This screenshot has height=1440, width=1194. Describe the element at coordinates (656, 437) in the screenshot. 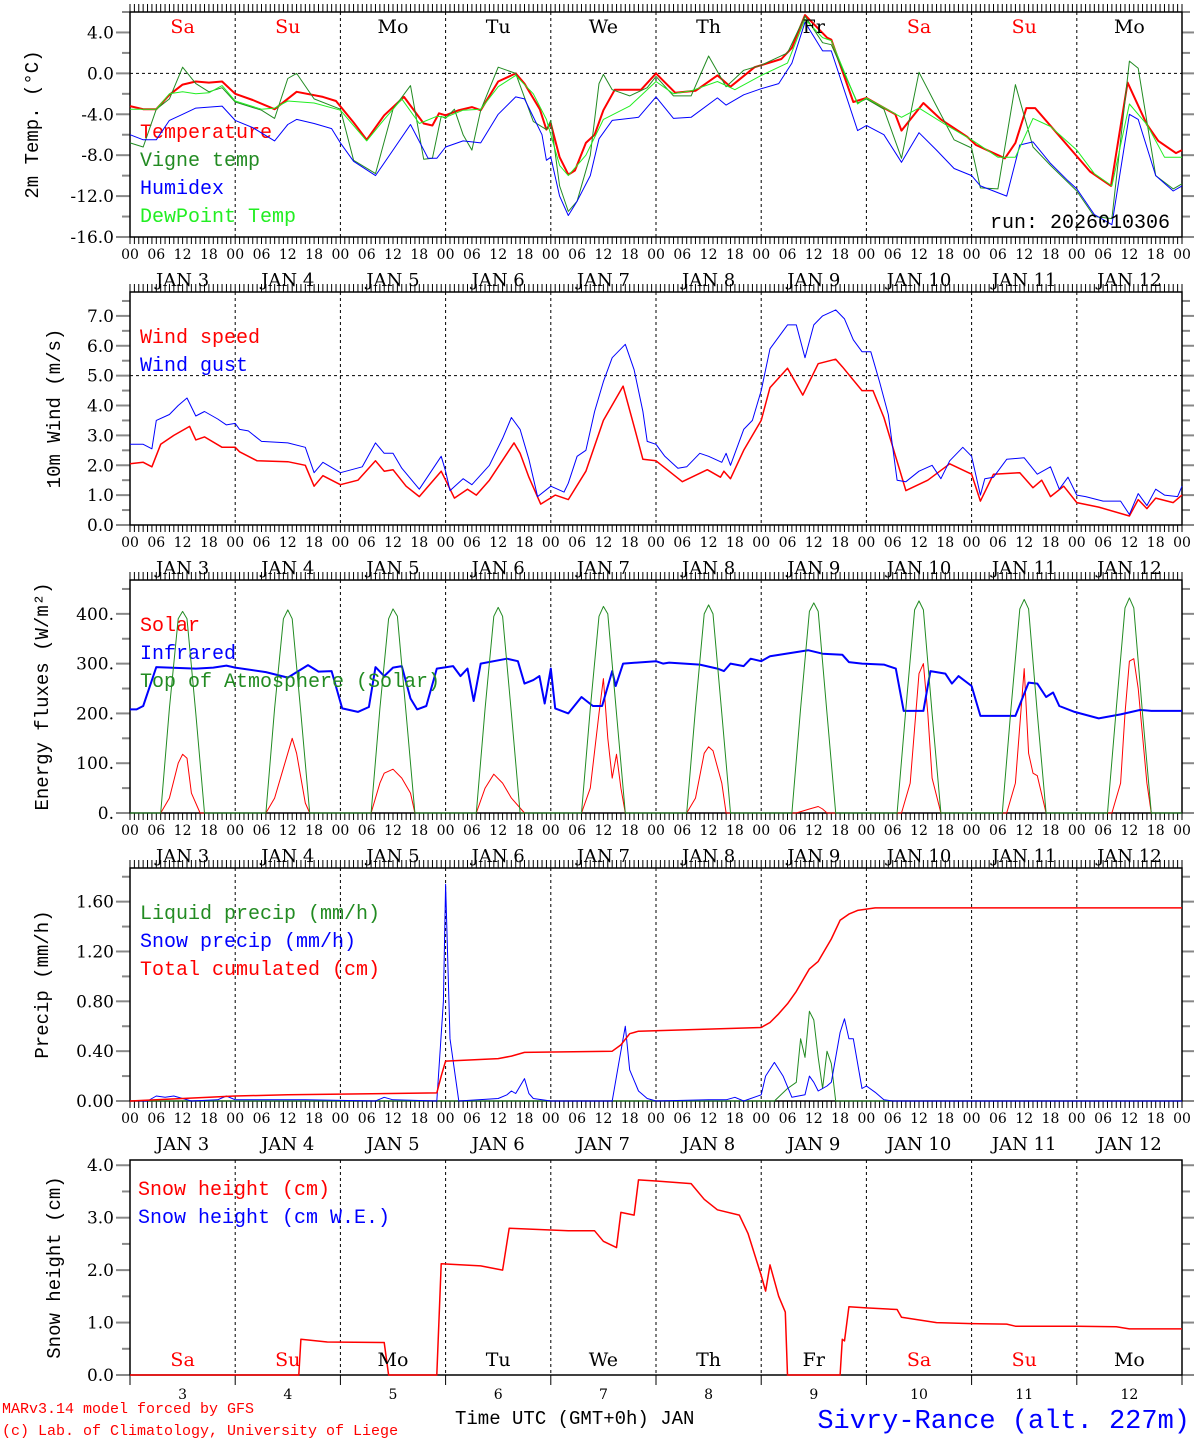

I see `series-line-wind-speed` at that location.